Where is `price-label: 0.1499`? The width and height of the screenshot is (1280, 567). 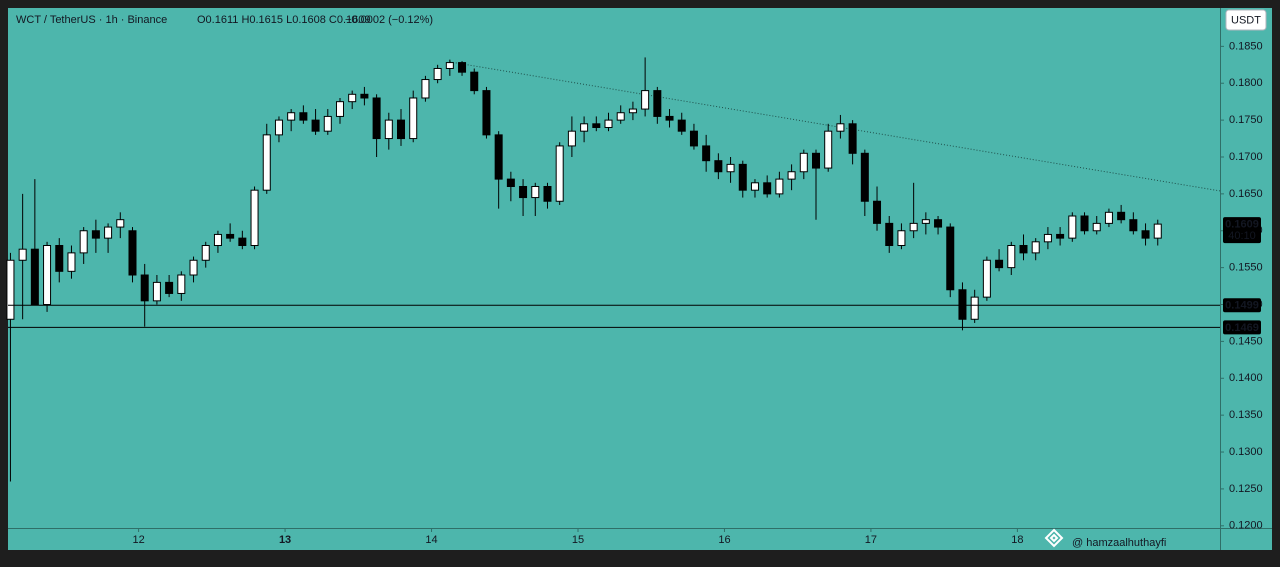 price-label: 0.1499 is located at coordinates (1242, 306).